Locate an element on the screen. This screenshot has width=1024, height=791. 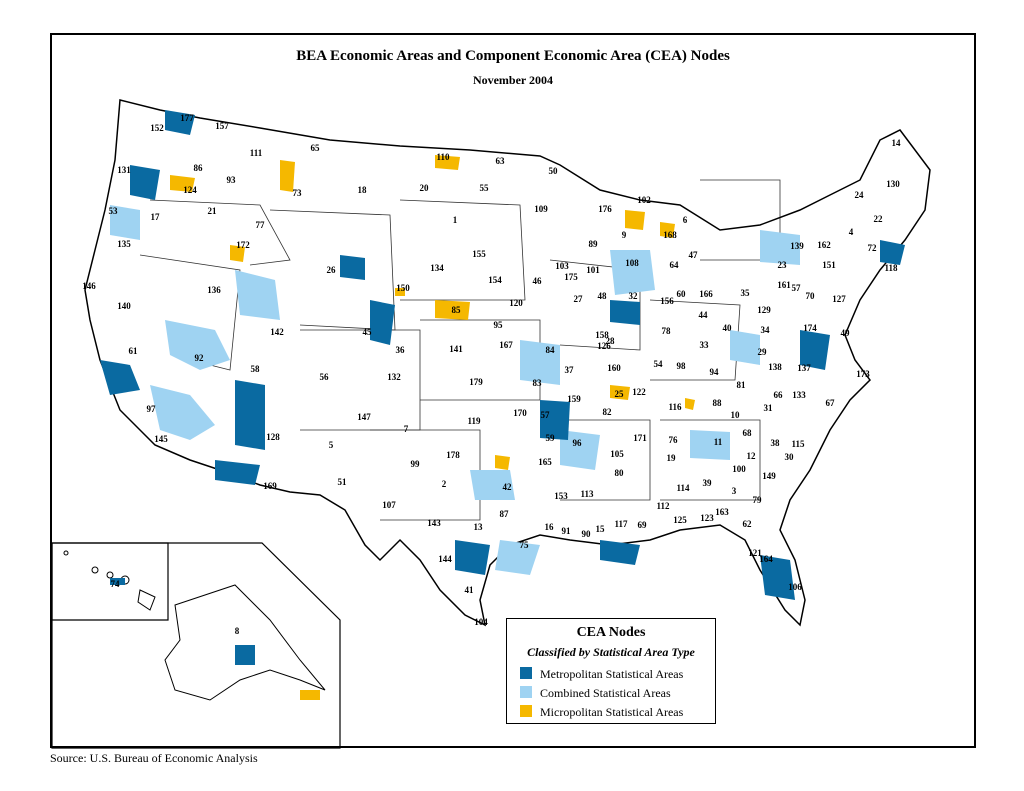
economic-area-label: 117 is located at coordinates (621, 524).